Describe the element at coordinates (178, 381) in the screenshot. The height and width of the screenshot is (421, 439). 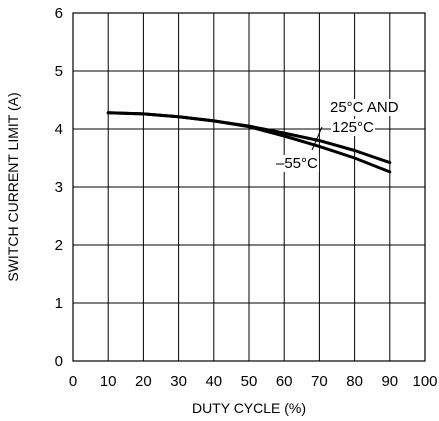
I see `x-tick-label: 30` at that location.